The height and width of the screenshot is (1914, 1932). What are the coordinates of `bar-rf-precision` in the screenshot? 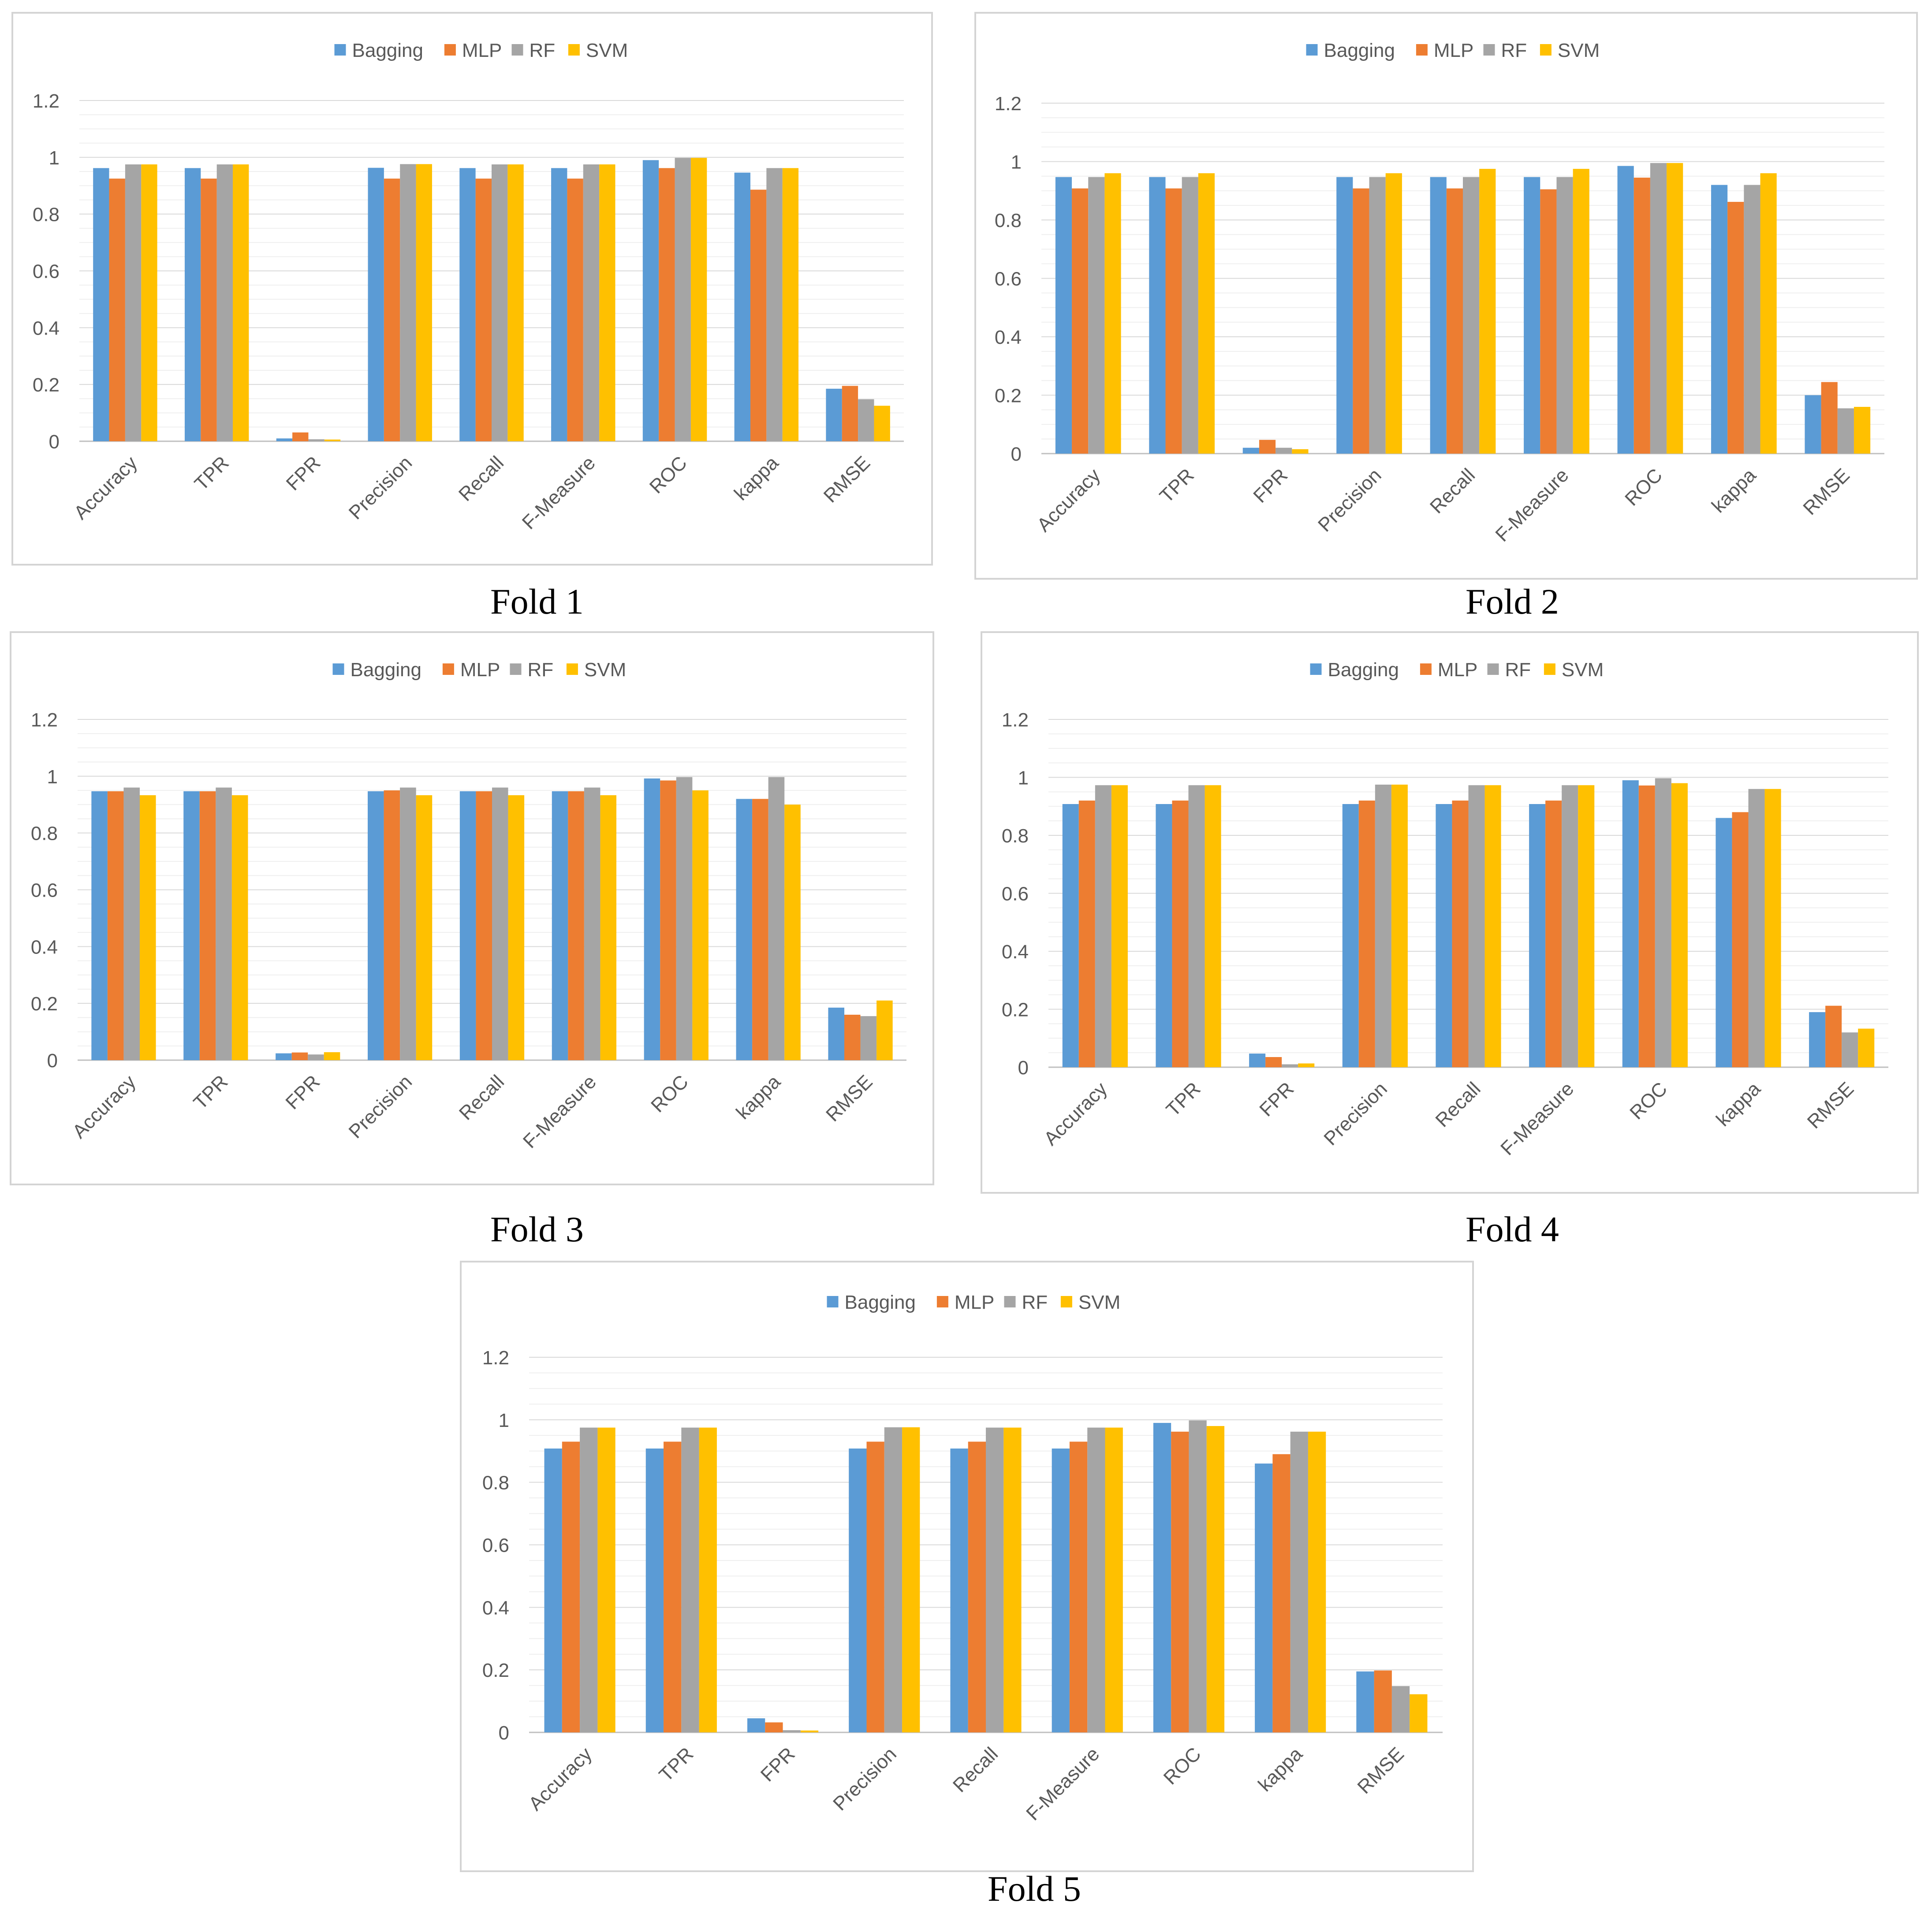 It's located at (408, 302).